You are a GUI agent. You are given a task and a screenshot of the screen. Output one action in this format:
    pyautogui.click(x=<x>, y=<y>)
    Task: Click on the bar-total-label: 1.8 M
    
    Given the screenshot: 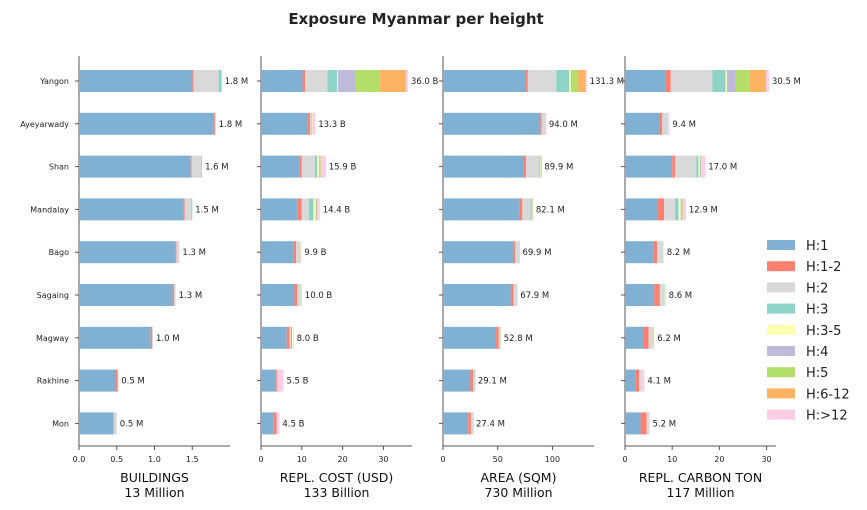 What is the action you would take?
    pyautogui.click(x=231, y=125)
    